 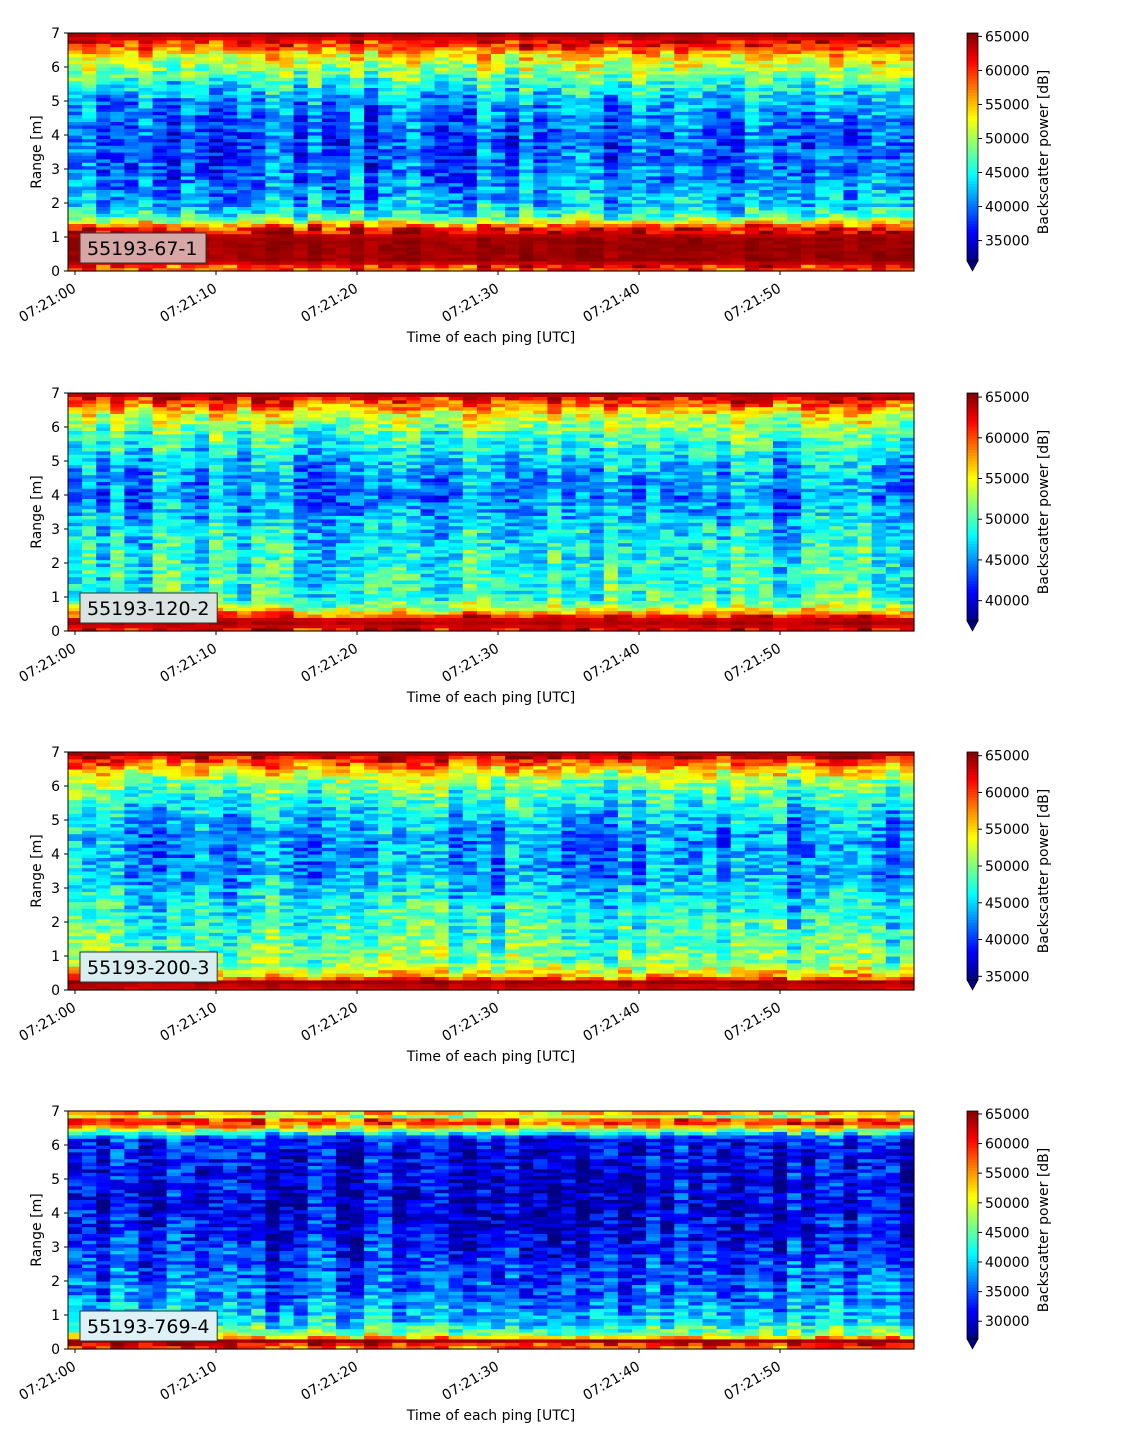 I want to click on colorbar-segment, so click(x=972, y=86).